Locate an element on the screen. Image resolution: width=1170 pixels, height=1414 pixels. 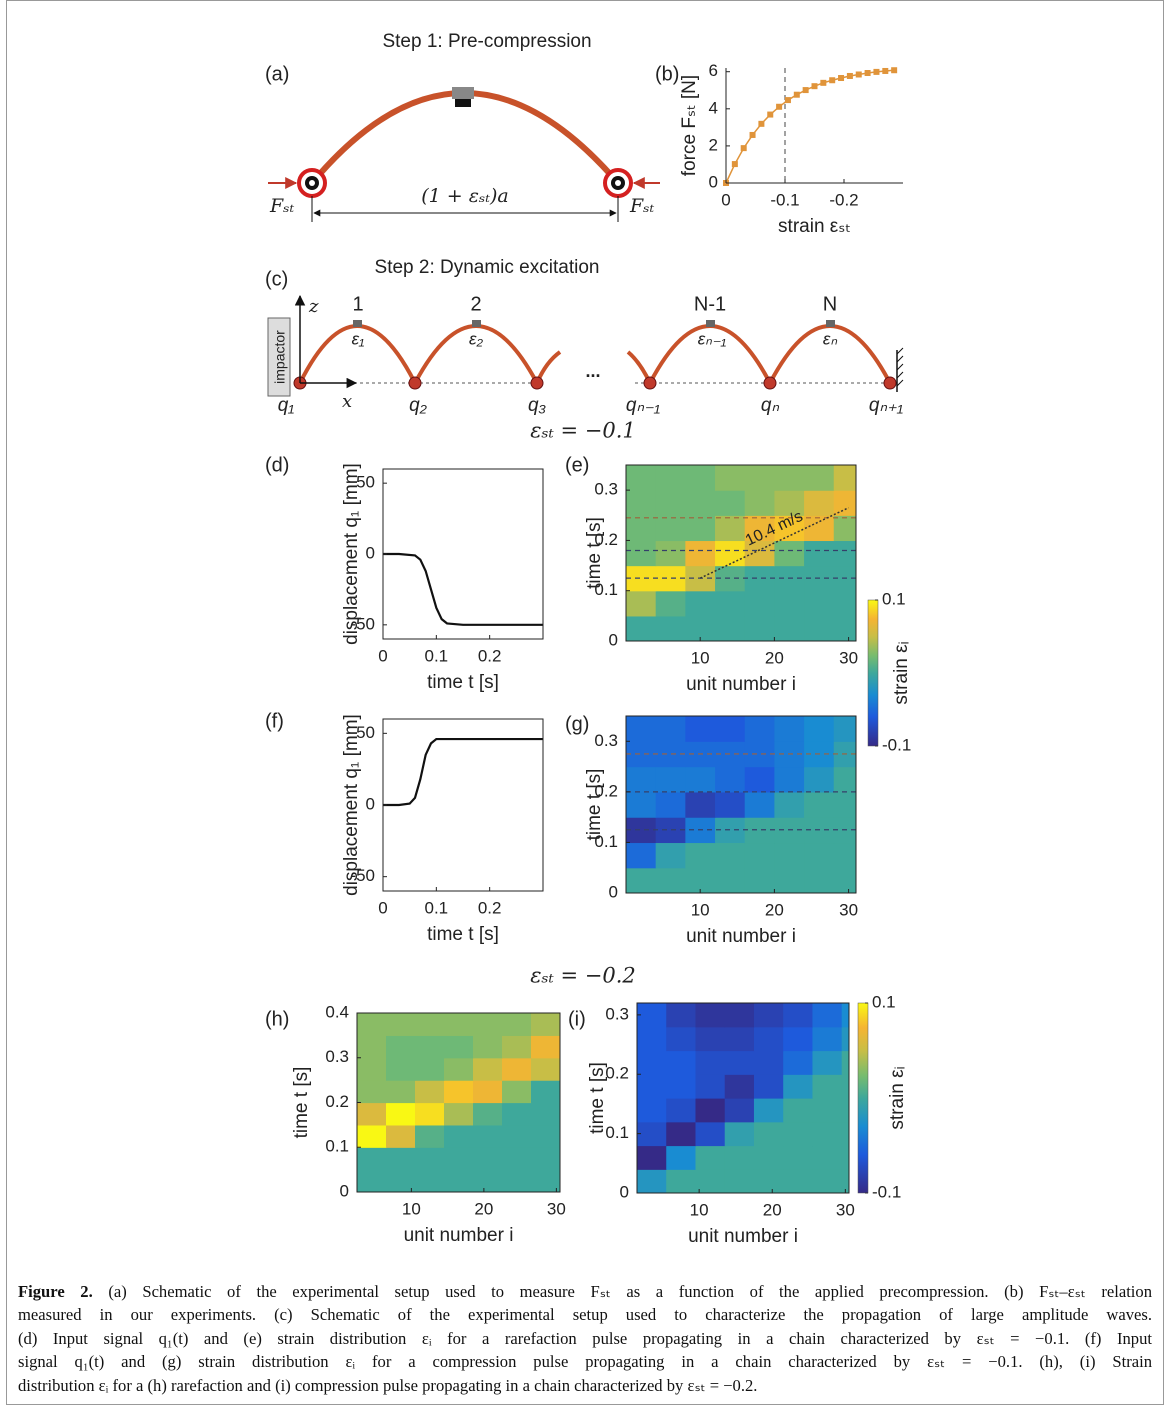
x-tick-label: 30 is located at coordinates (556, 1208).